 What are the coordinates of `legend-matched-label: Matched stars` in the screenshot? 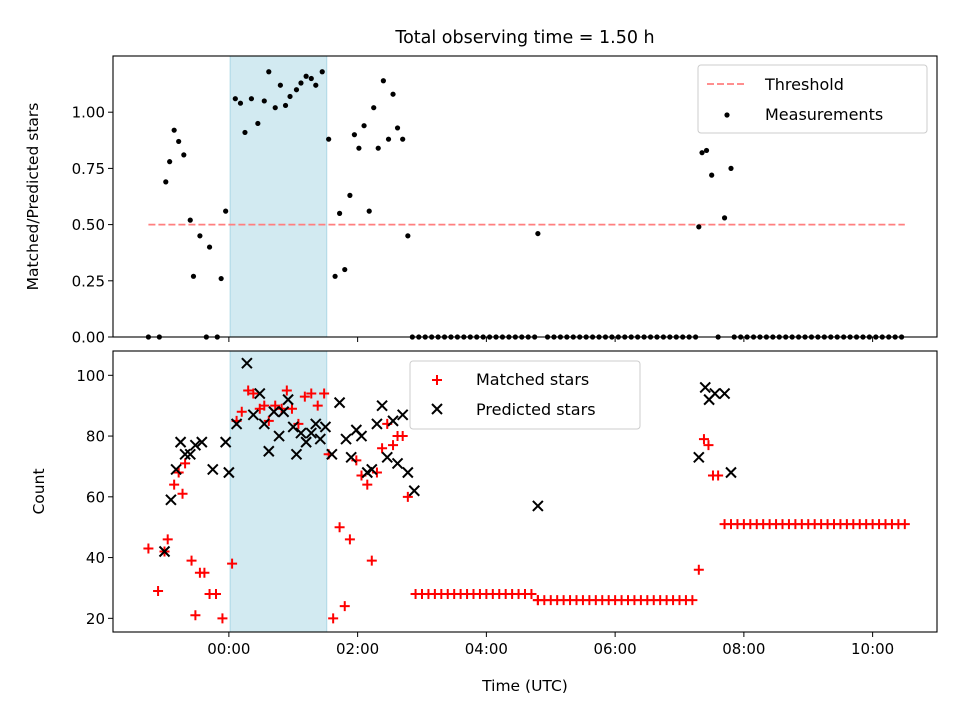 It's located at (532, 379).